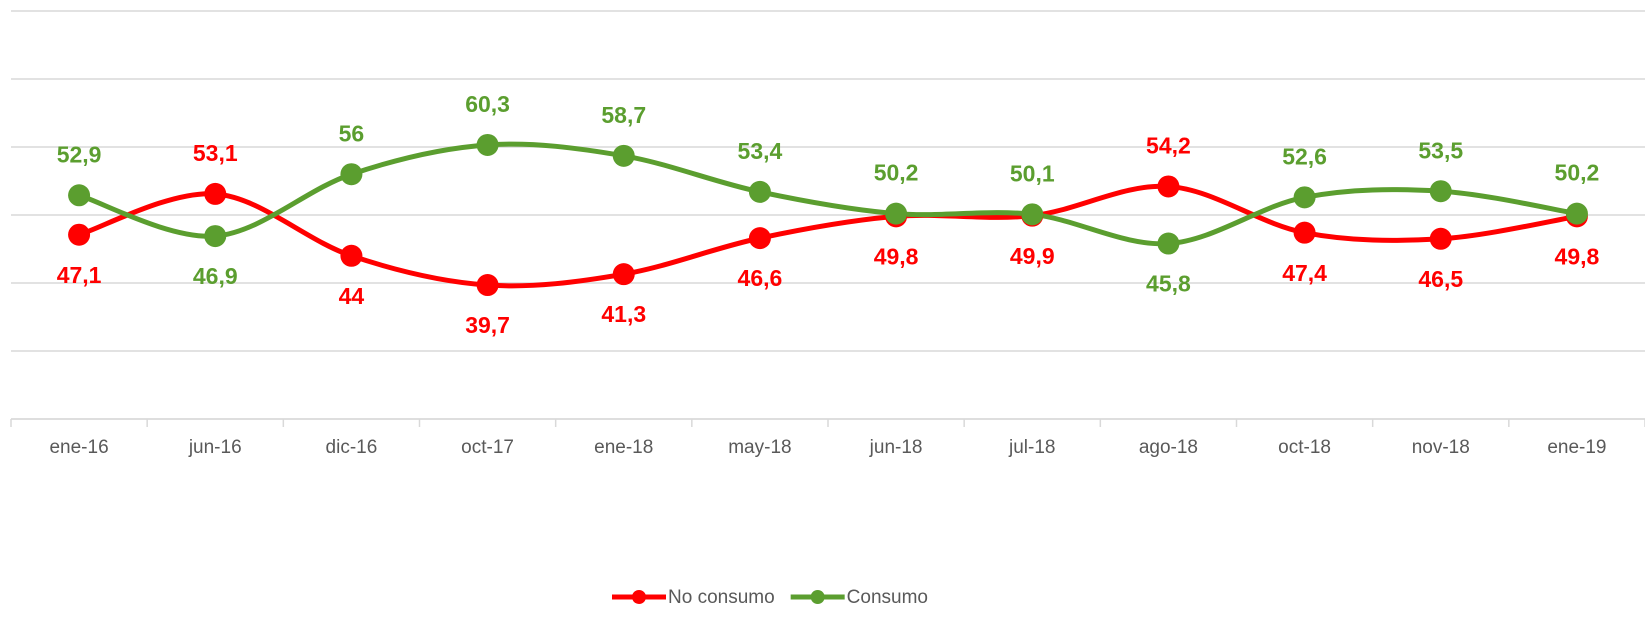 Image resolution: width=1645 pixels, height=636 pixels. I want to click on data-label: 53,4, so click(760, 151).